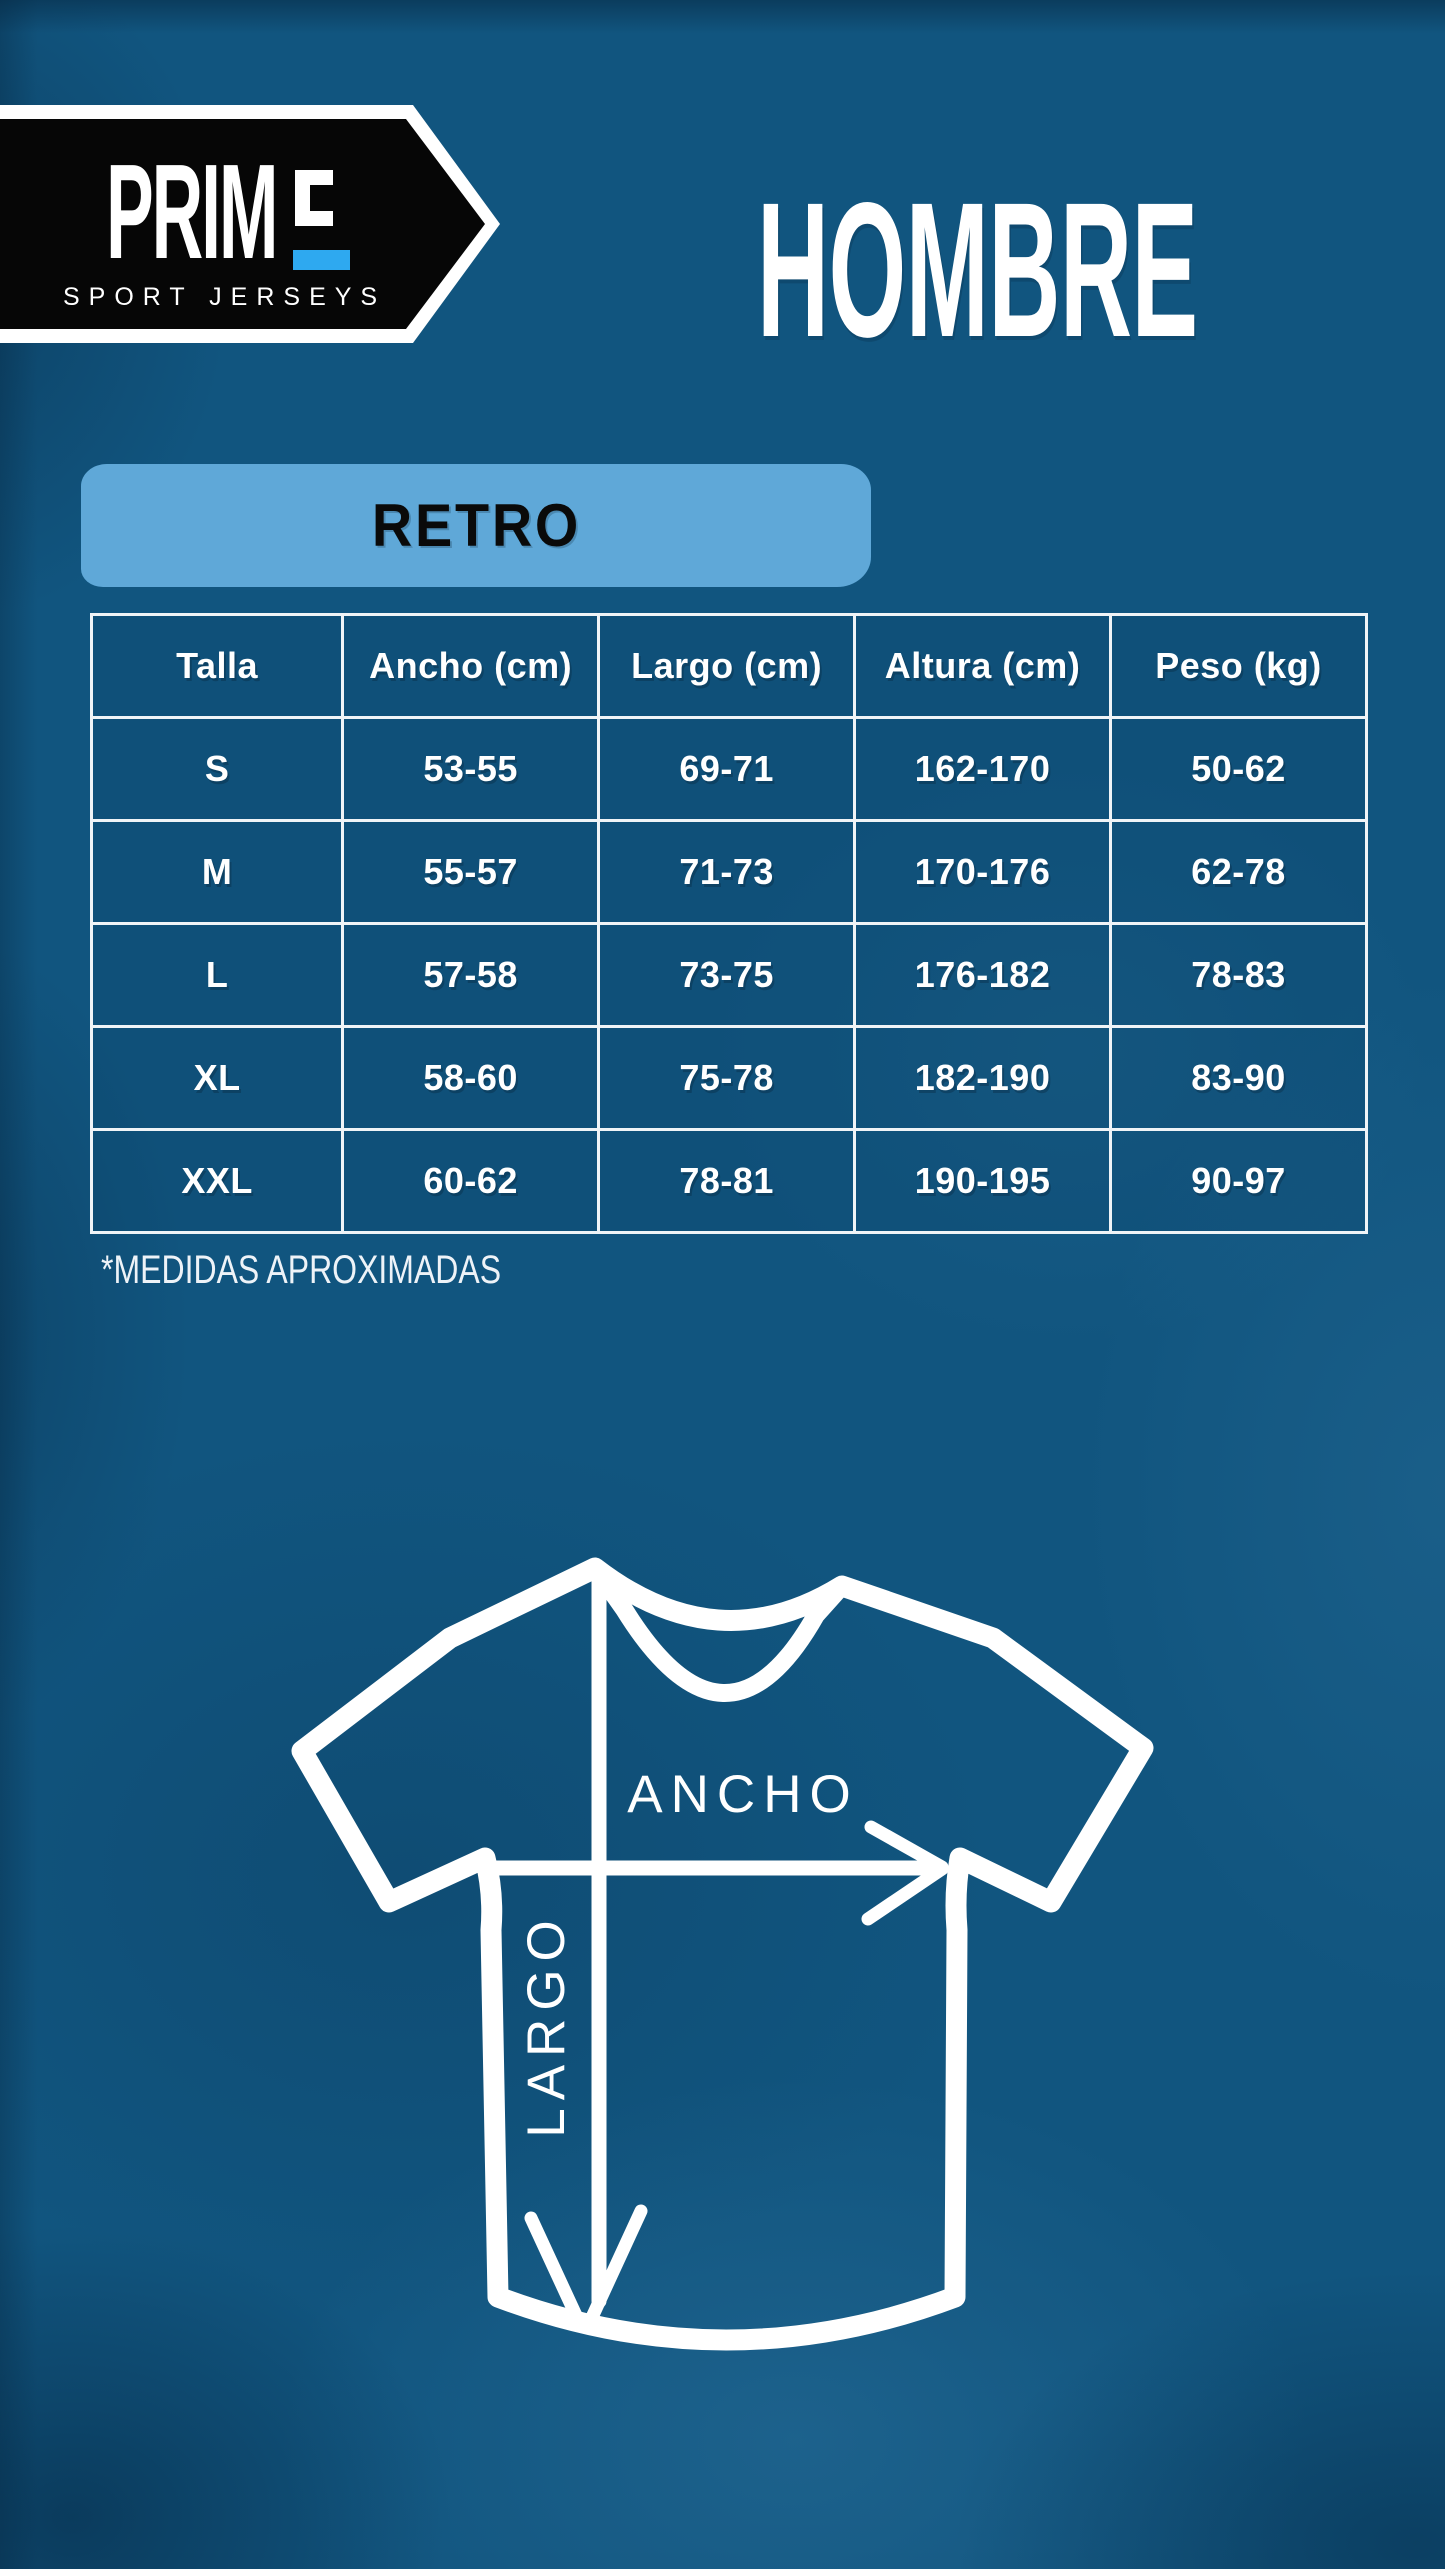 This screenshot has height=2569, width=1445. I want to click on category-badge: RETRO, so click(476, 525).